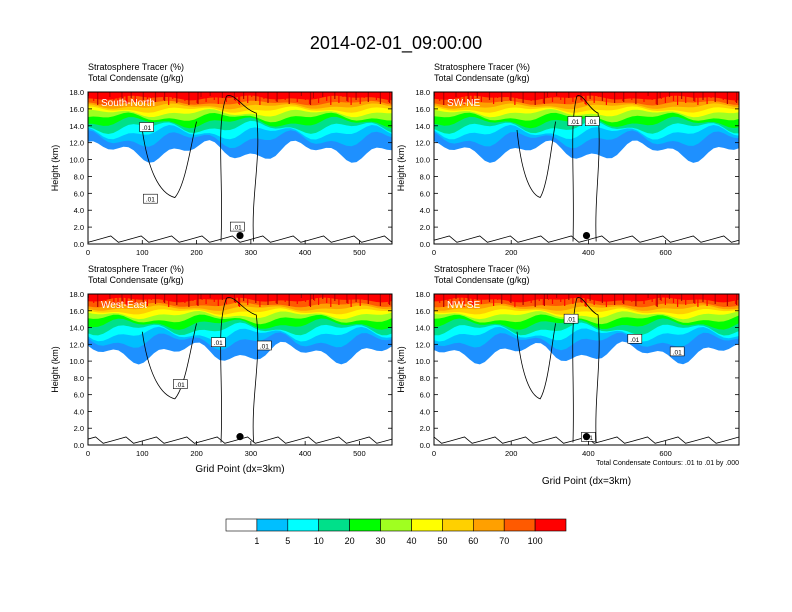 The width and height of the screenshot is (792, 612). What do you see at coordinates (196, 252) in the screenshot?
I see `x-tick-label: 200` at bounding box center [196, 252].